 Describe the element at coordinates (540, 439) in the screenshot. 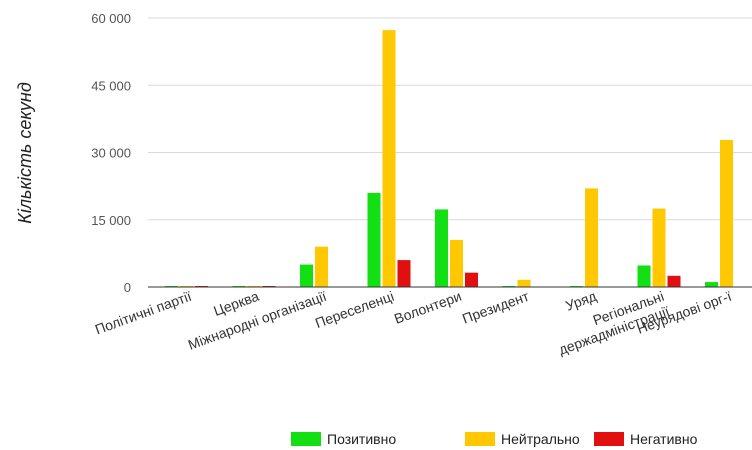

I see `legend-label: Нейтрально` at that location.